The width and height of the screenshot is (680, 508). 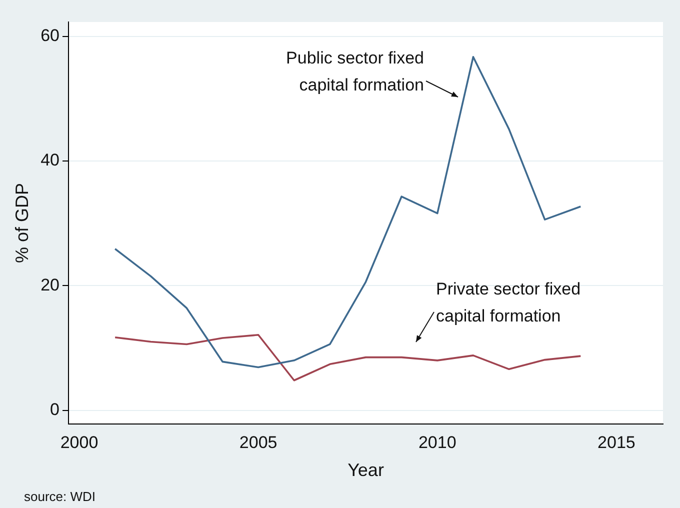 I want to click on x-tick-label: 2015, so click(x=617, y=442).